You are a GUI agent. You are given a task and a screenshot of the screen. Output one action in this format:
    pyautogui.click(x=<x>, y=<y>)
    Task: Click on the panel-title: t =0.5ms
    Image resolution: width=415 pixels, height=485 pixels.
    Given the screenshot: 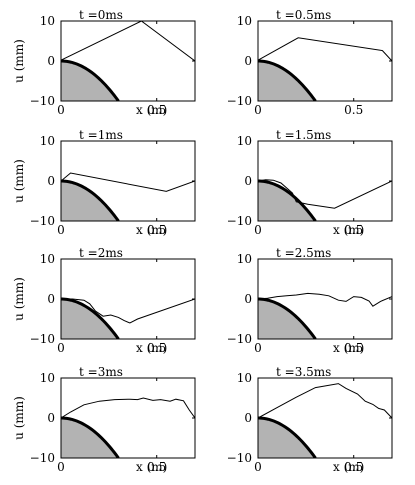 What is the action you would take?
    pyautogui.click(x=303, y=15)
    